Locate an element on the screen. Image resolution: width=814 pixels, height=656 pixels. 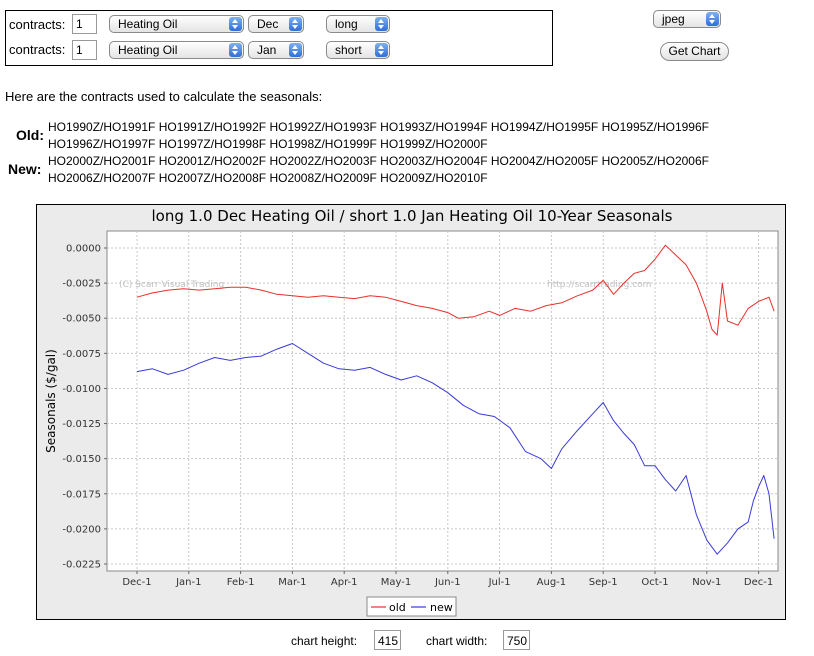
month-select-2-value: Jan is located at coordinates (266, 50).